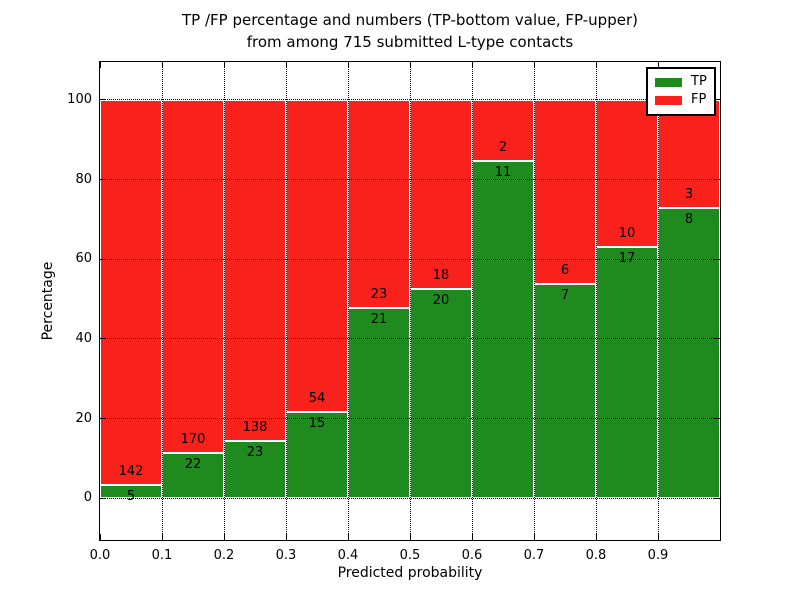 Image resolution: width=800 pixels, height=600 pixels. I want to click on tp-count-label: 20, so click(441, 300).